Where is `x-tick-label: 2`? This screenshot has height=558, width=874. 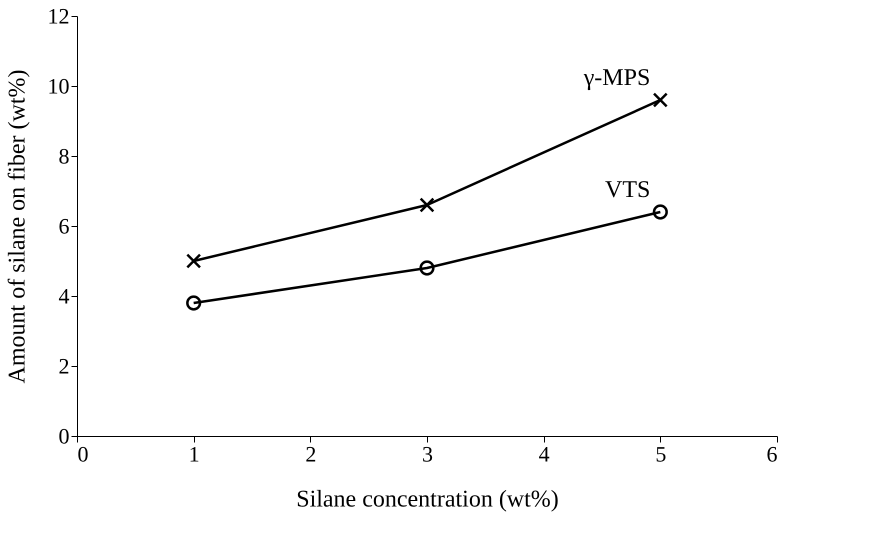 x-tick-label: 2 is located at coordinates (310, 454).